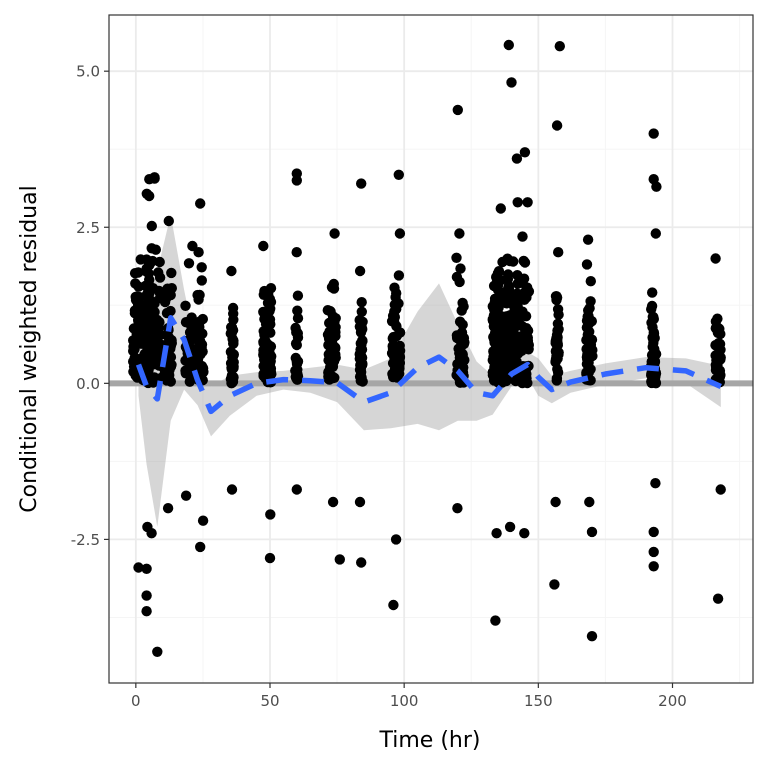  What do you see at coordinates (430, 740) in the screenshot?
I see `x-axis-title: Time (hr)` at bounding box center [430, 740].